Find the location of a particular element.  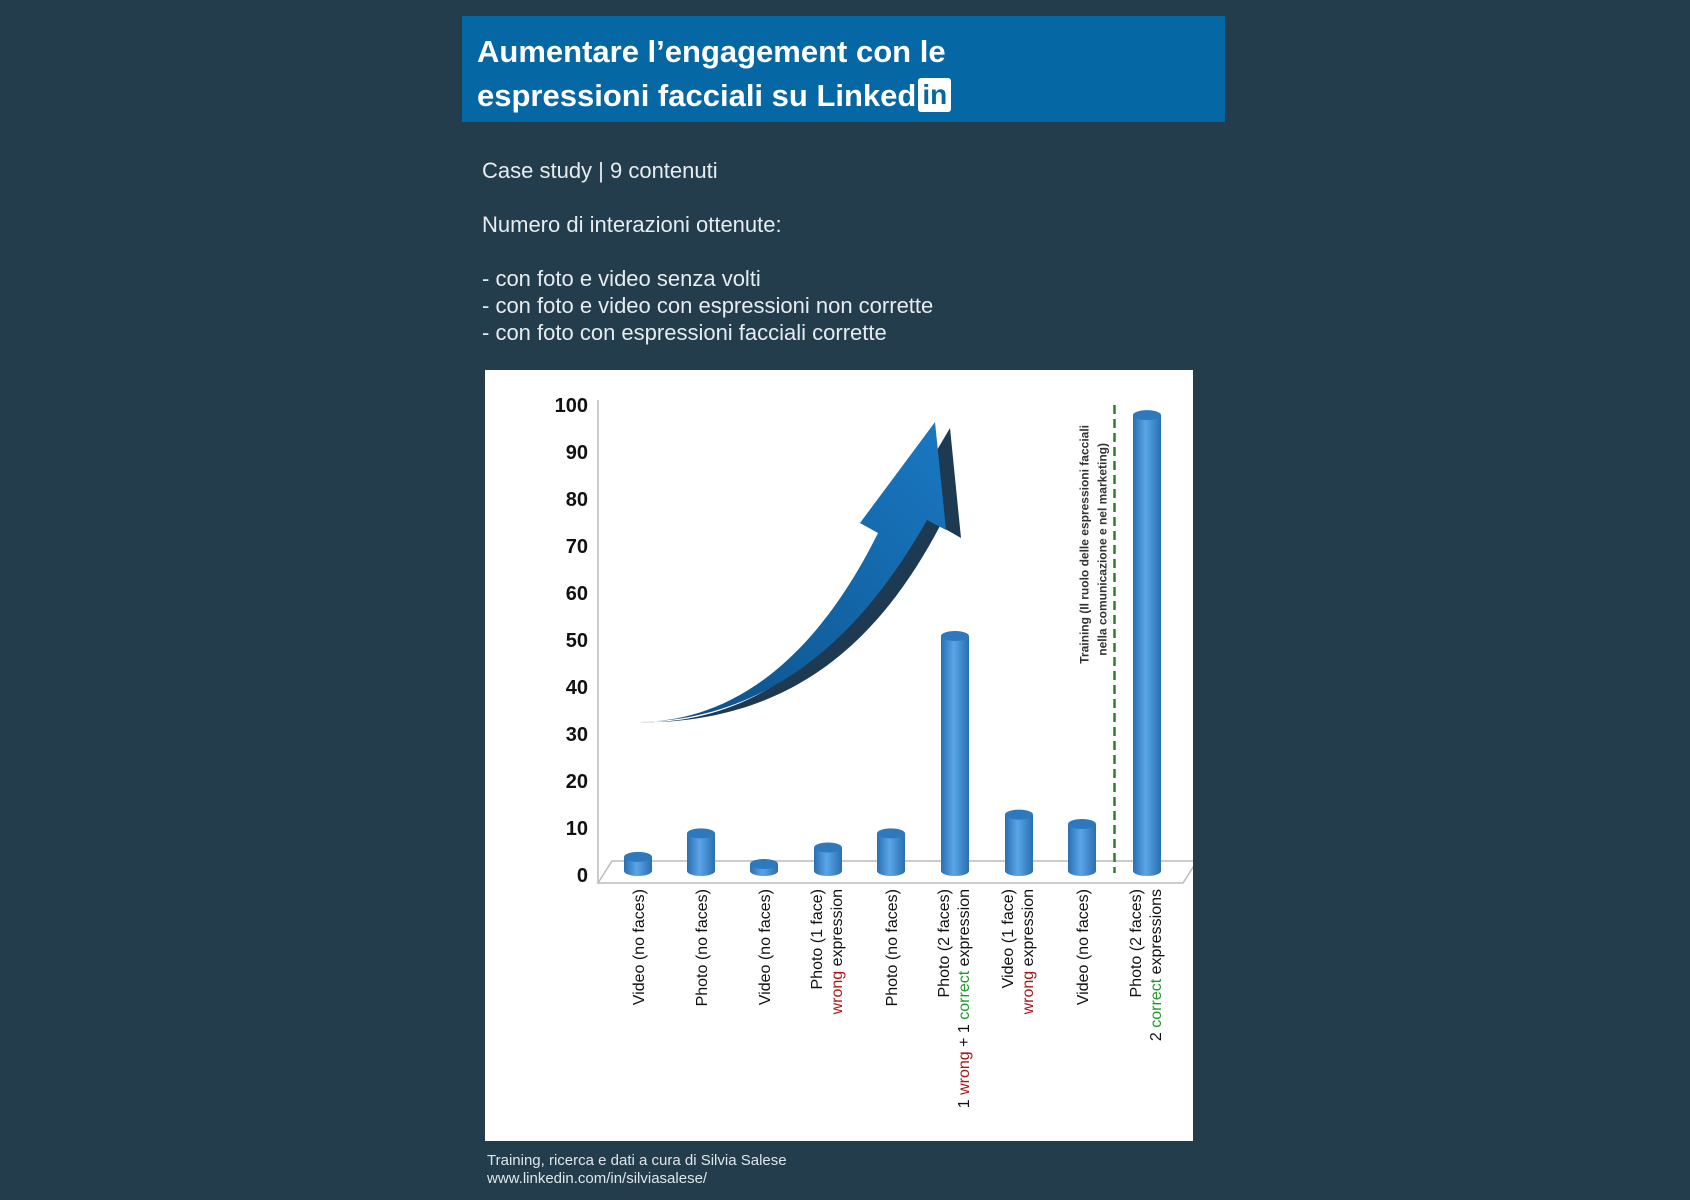

y-tick-label: 90 is located at coordinates (577, 453).